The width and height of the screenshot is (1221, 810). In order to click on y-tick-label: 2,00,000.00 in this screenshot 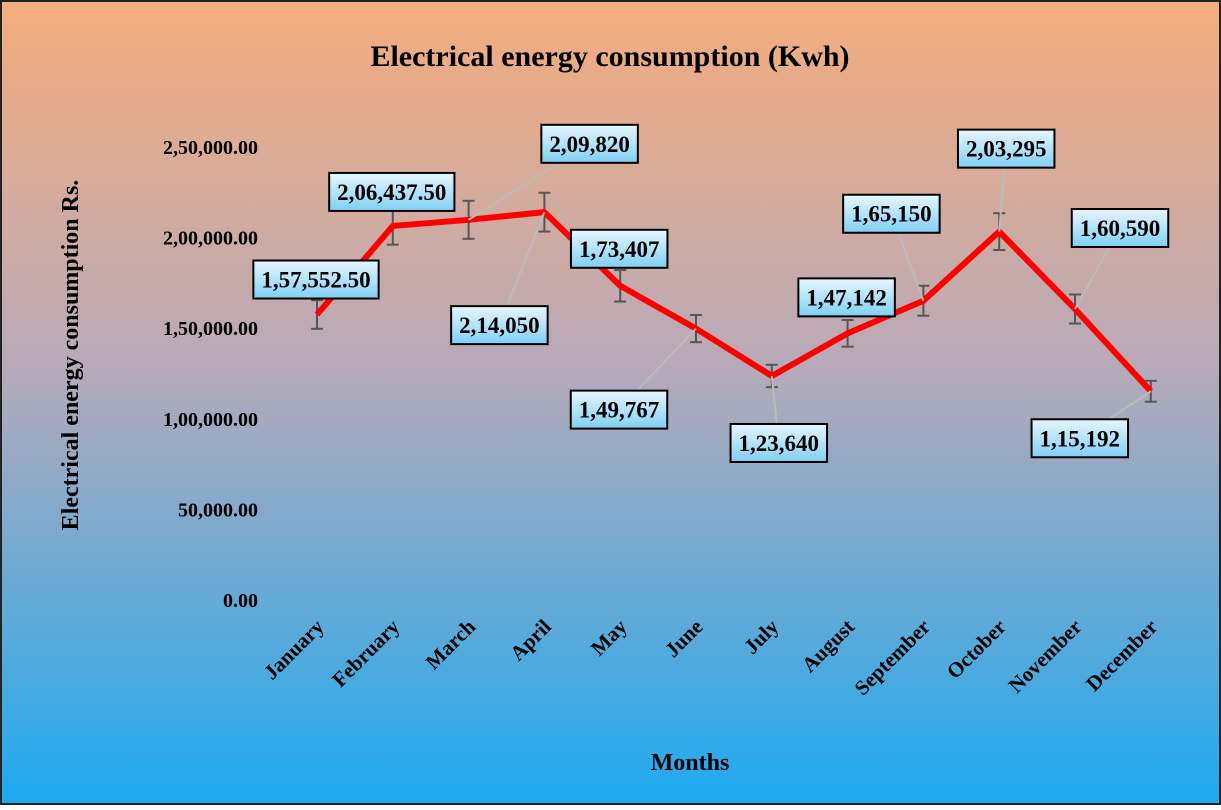, I will do `click(210, 239)`.